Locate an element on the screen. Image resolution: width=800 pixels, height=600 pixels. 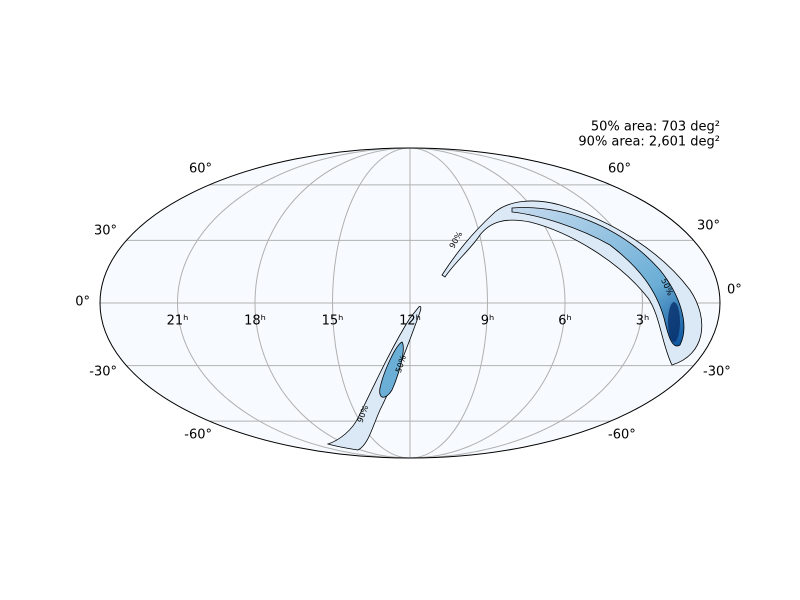
ra-label: 12ʰ is located at coordinates (410, 321).